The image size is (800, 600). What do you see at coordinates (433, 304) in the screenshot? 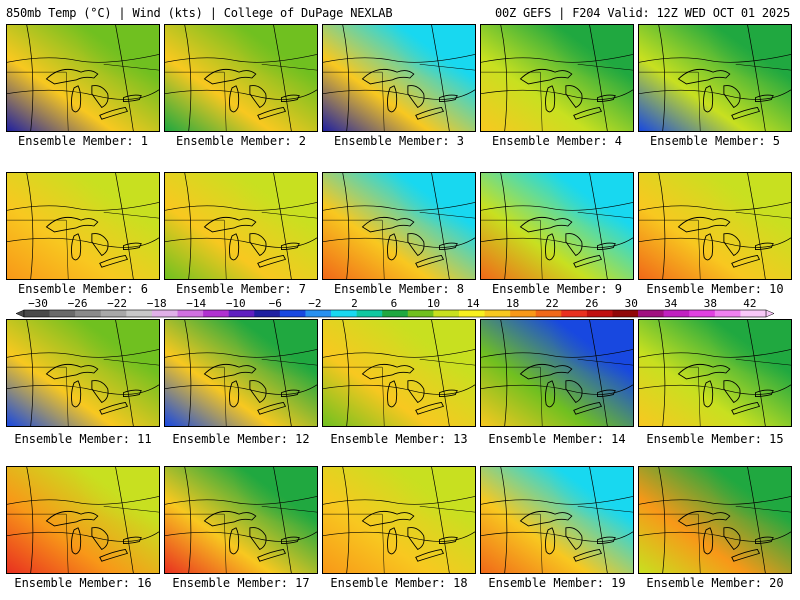
I see `colorbar-tick-label: 10` at bounding box center [433, 304].